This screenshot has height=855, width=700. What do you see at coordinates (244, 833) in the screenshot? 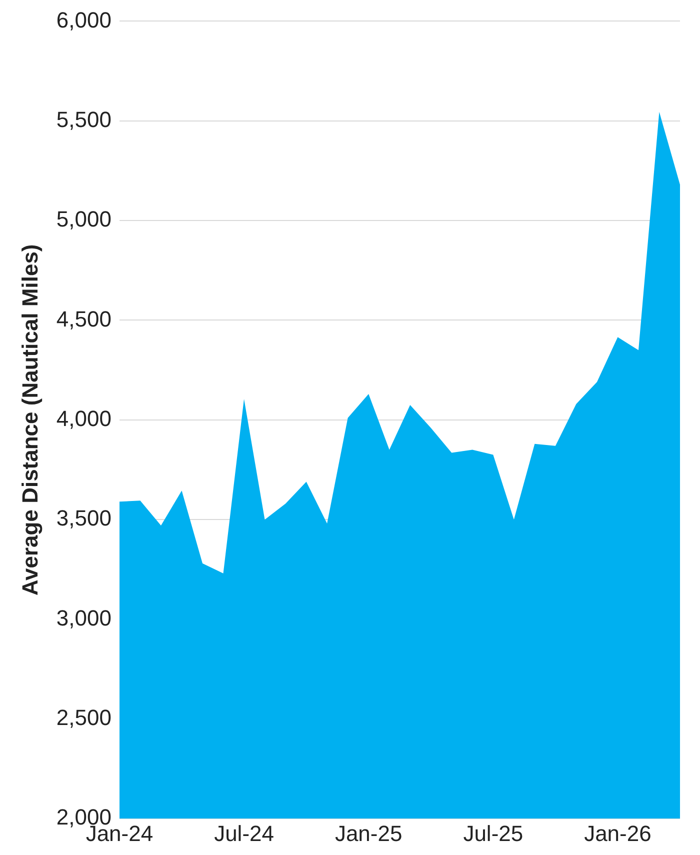
I see `x-tick-label: Jul-24` at bounding box center [244, 833].